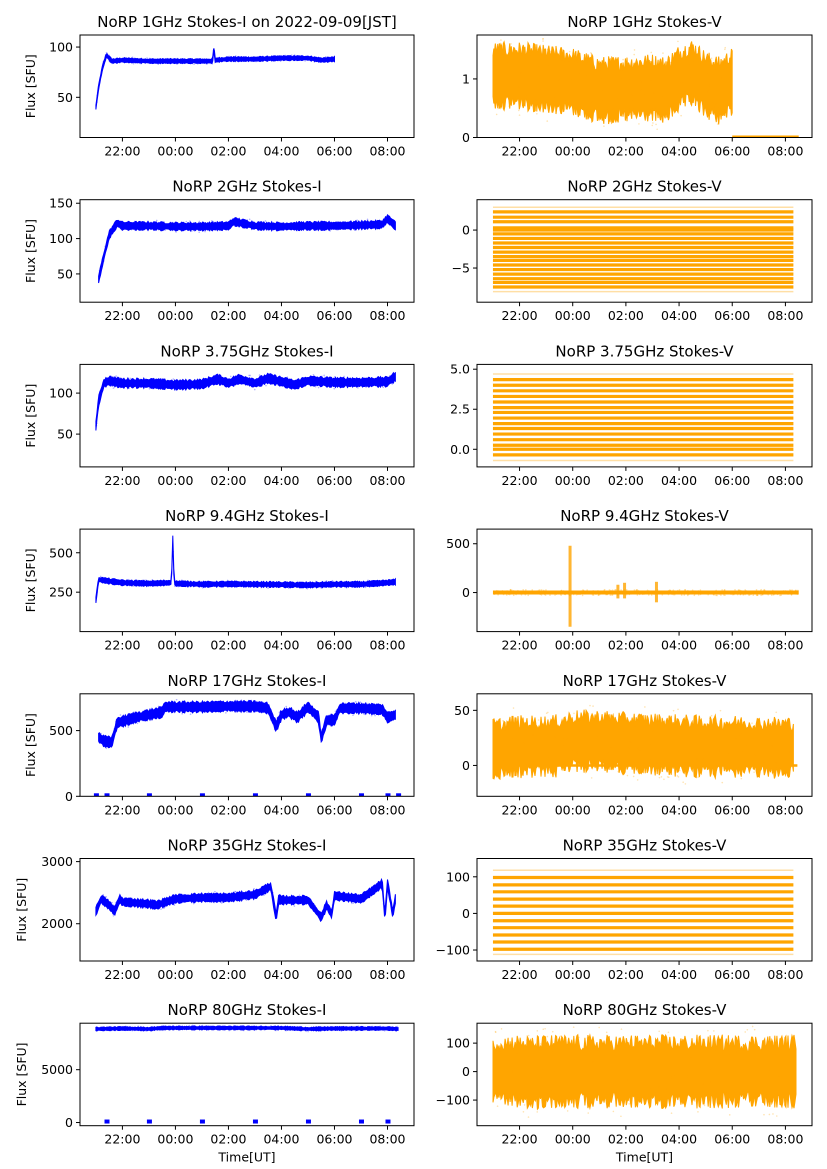 Image resolution: width=827 pixels, height=1169 pixels. Describe the element at coordinates (466, 765) in the screenshot. I see `y-tick-label: 0` at that location.